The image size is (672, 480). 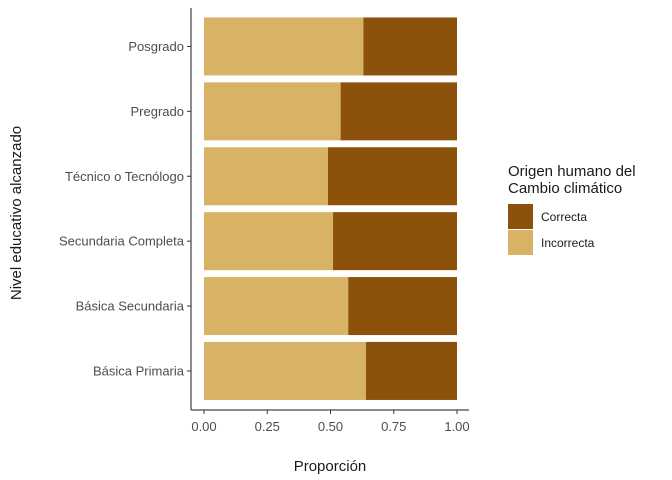 I want to click on x-axis-title: Proporción, so click(x=330, y=466).